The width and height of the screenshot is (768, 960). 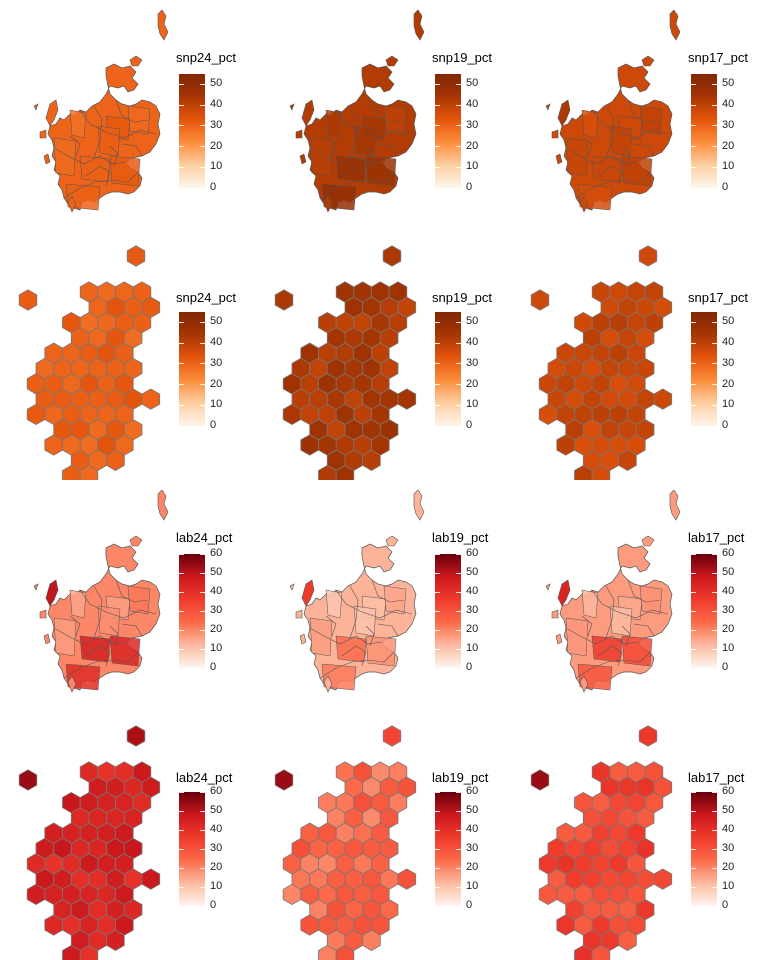 I want to click on color-legend: snp24_pct 0 10 20 30 40 50, so click(x=216, y=360).